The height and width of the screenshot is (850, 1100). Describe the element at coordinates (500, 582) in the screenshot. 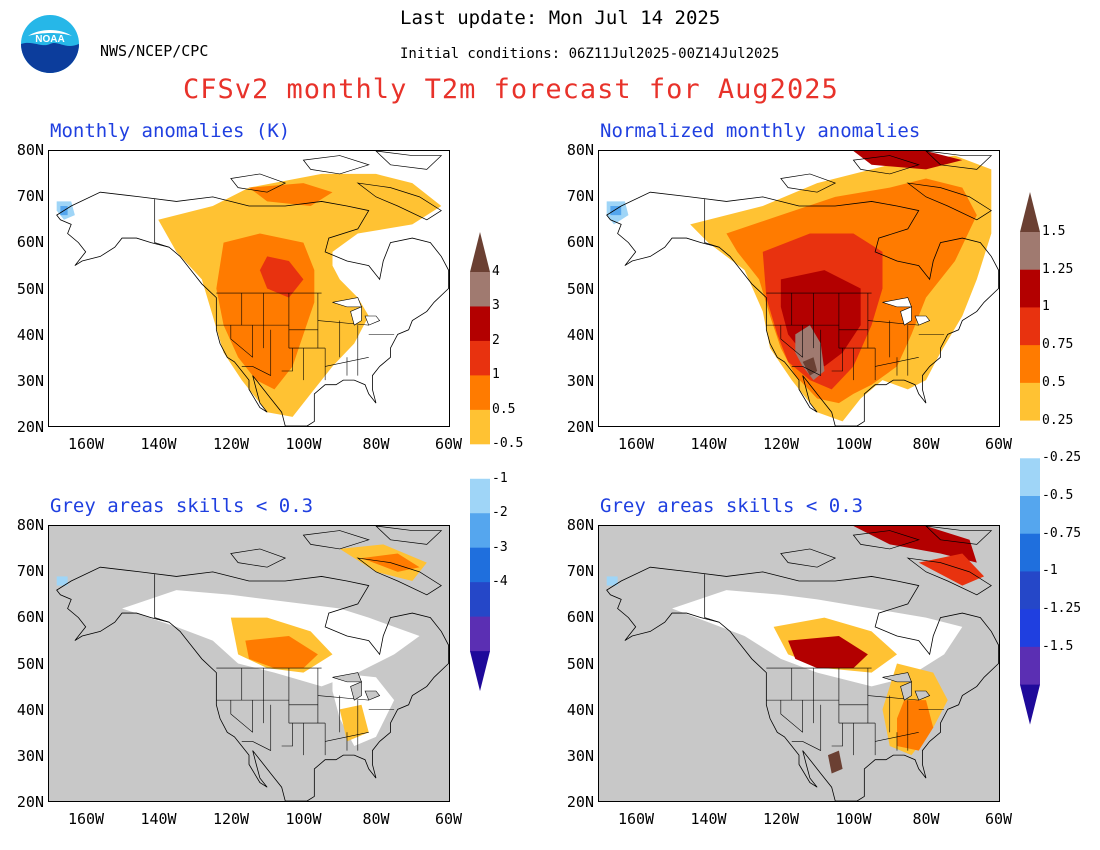

I see `colorbar-left-tick-label: -4` at that location.